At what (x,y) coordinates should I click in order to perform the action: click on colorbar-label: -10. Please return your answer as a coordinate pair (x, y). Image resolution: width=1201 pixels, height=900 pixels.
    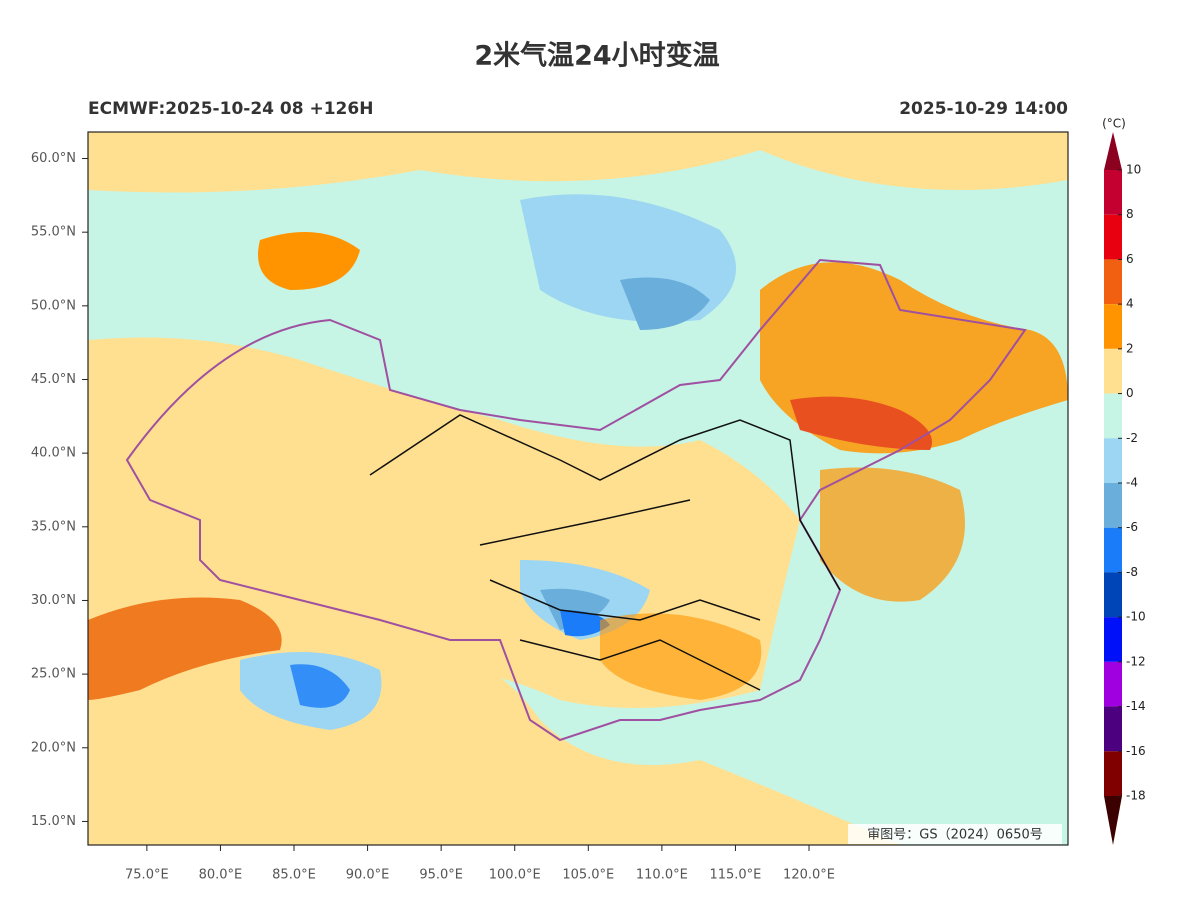
    Looking at the image, I should click on (1136, 617).